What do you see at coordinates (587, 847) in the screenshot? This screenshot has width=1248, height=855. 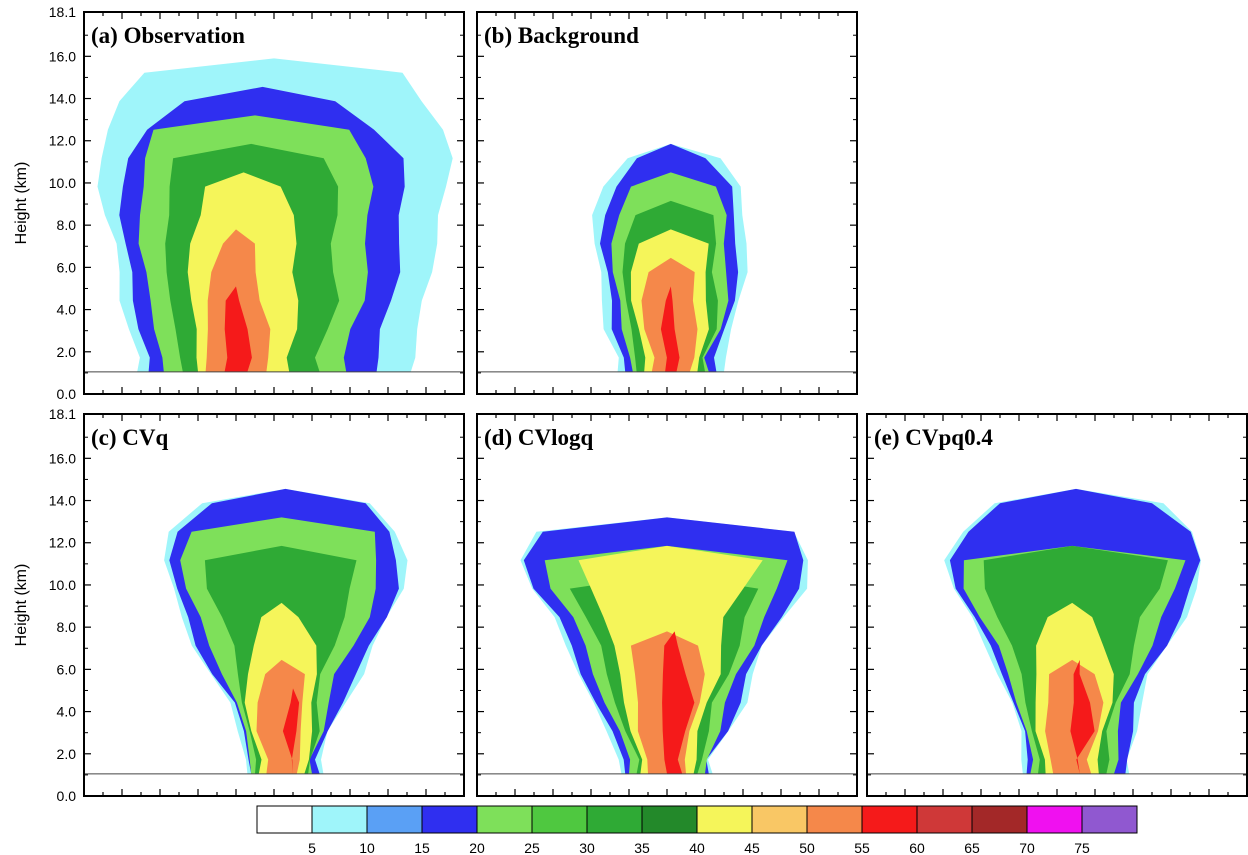 I see `colorbar-label: 30` at bounding box center [587, 847].